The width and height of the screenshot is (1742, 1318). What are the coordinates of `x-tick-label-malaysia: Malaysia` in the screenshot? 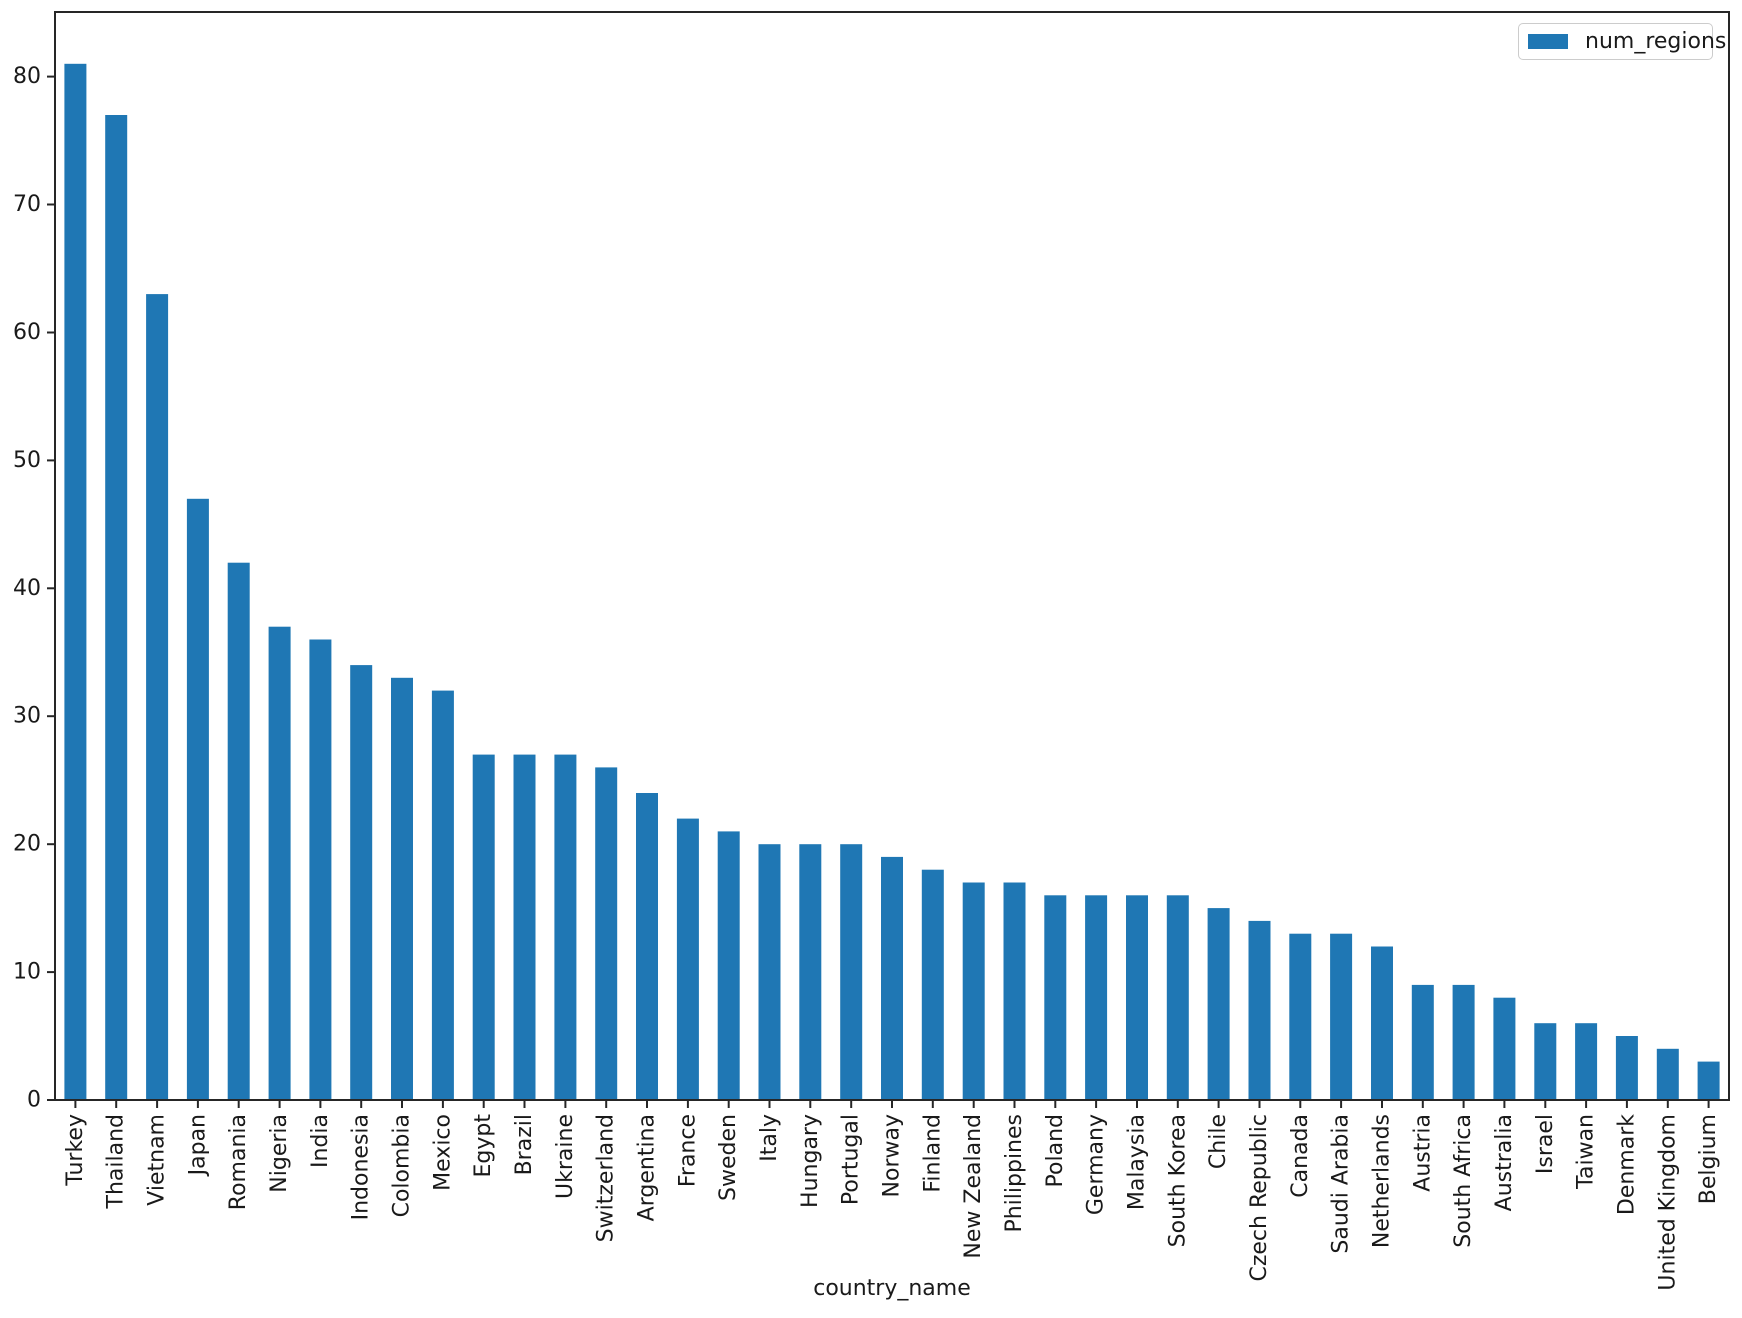 It's located at (1137, 1162).